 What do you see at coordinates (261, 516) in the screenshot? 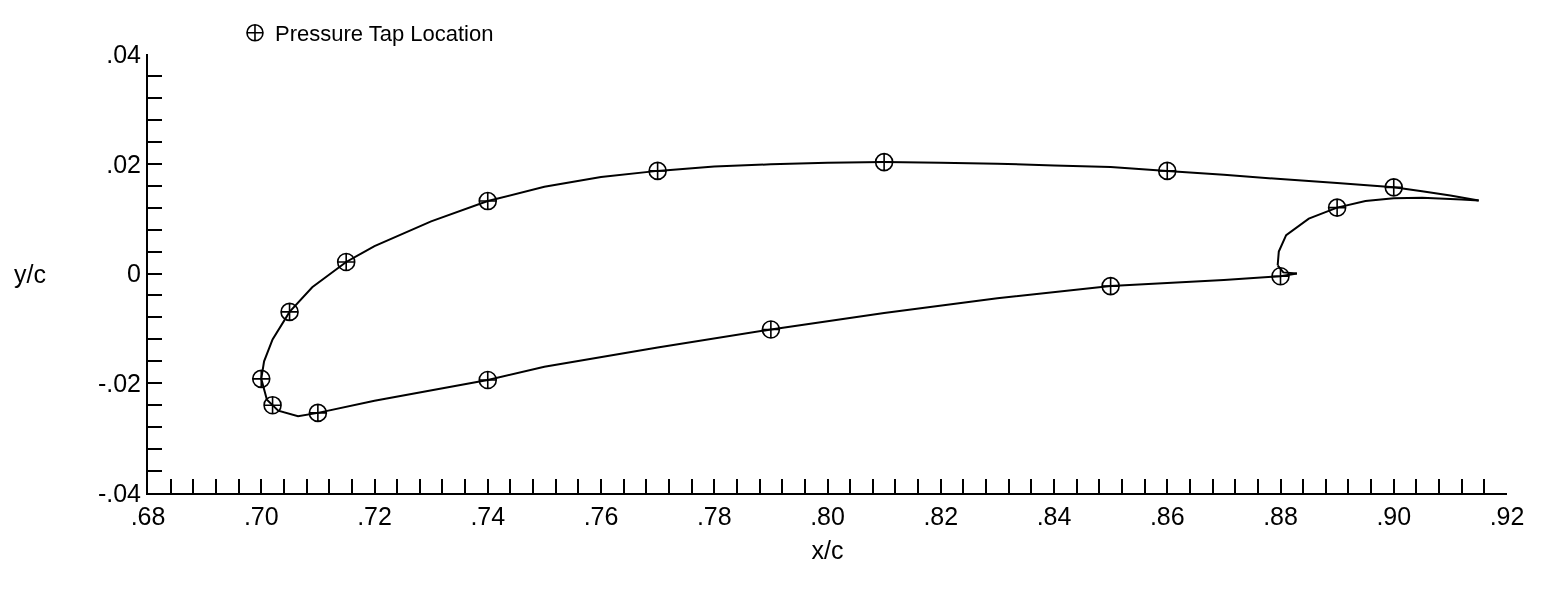
I see `x-tick-label: .70` at bounding box center [261, 516].